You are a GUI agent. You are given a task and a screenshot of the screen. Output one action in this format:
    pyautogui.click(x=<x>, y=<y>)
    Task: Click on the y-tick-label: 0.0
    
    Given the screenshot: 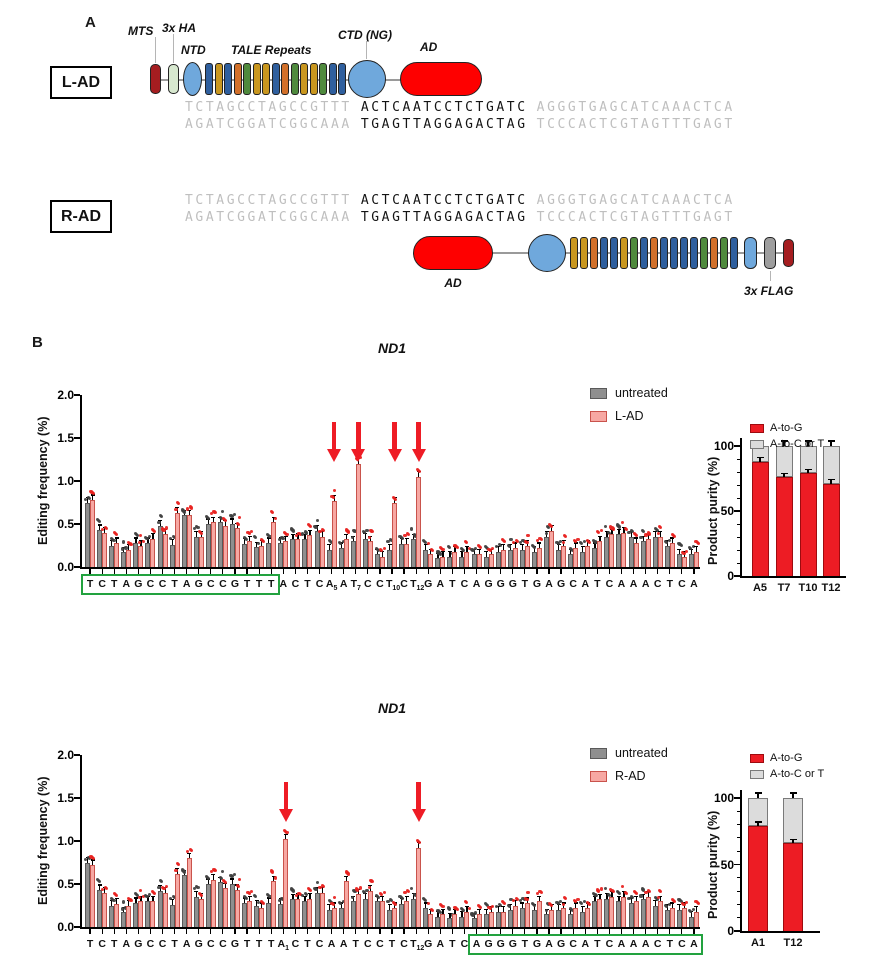 What is the action you would take?
    pyautogui.click(x=65, y=567)
    